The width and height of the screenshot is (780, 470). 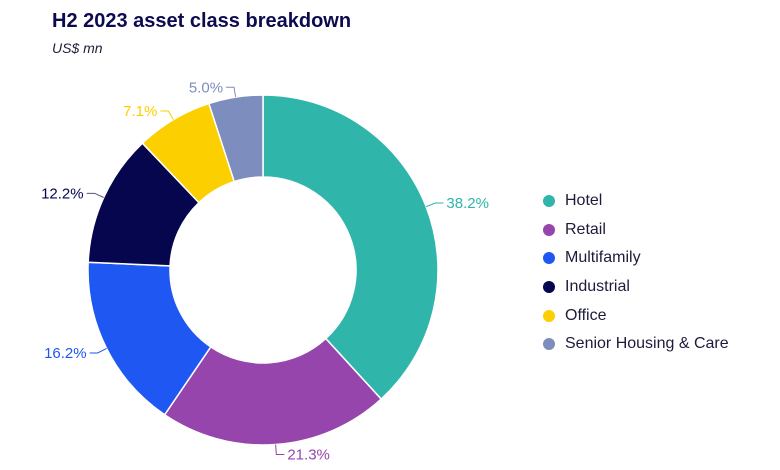 I want to click on chart-subtitle: US$ mn, so click(x=77, y=48).